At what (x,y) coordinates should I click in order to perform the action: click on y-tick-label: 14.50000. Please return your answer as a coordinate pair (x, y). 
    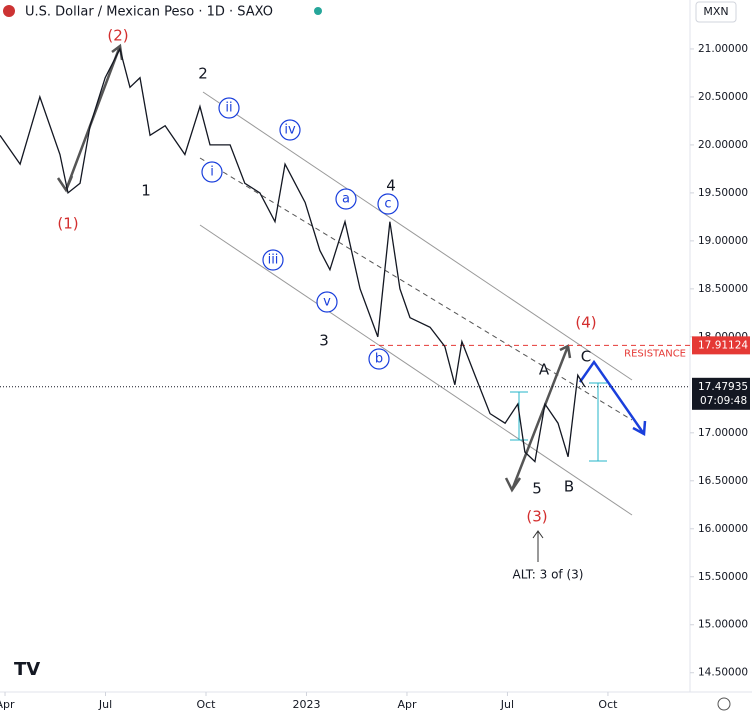
    Looking at the image, I should click on (723, 673).